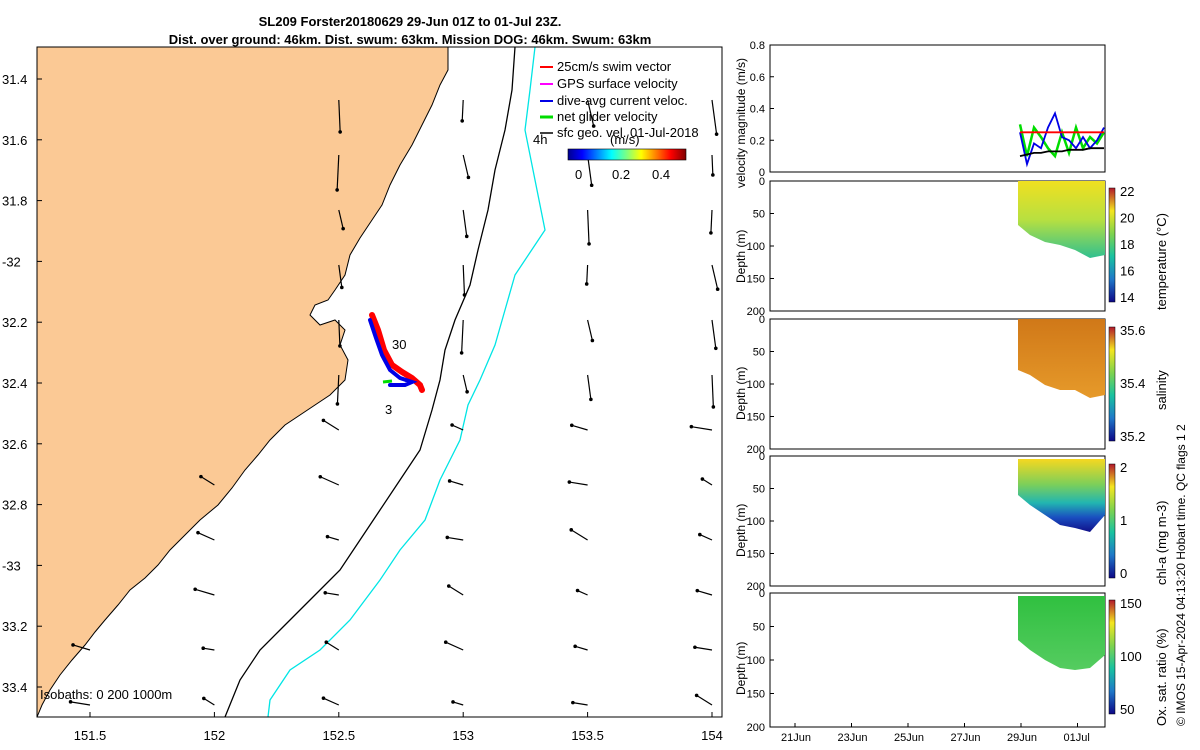 The width and height of the screenshot is (1200, 750). Describe the element at coordinates (1061, 358) in the screenshot. I see `salinity-section` at that location.